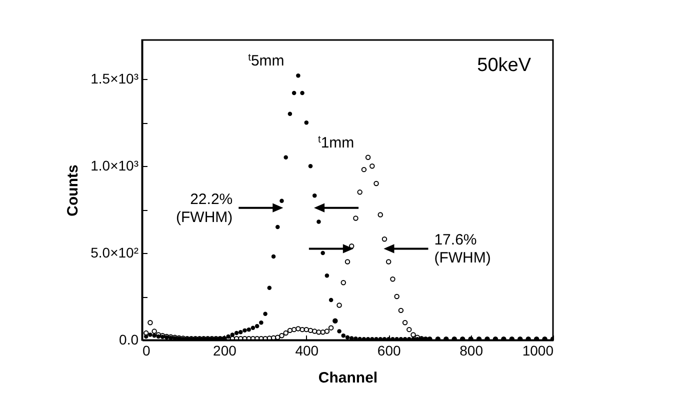 Image resolution: width=680 pixels, height=403 pixels. Describe the element at coordinates (348, 378) in the screenshot. I see `x-axis-title: Channel` at that location.